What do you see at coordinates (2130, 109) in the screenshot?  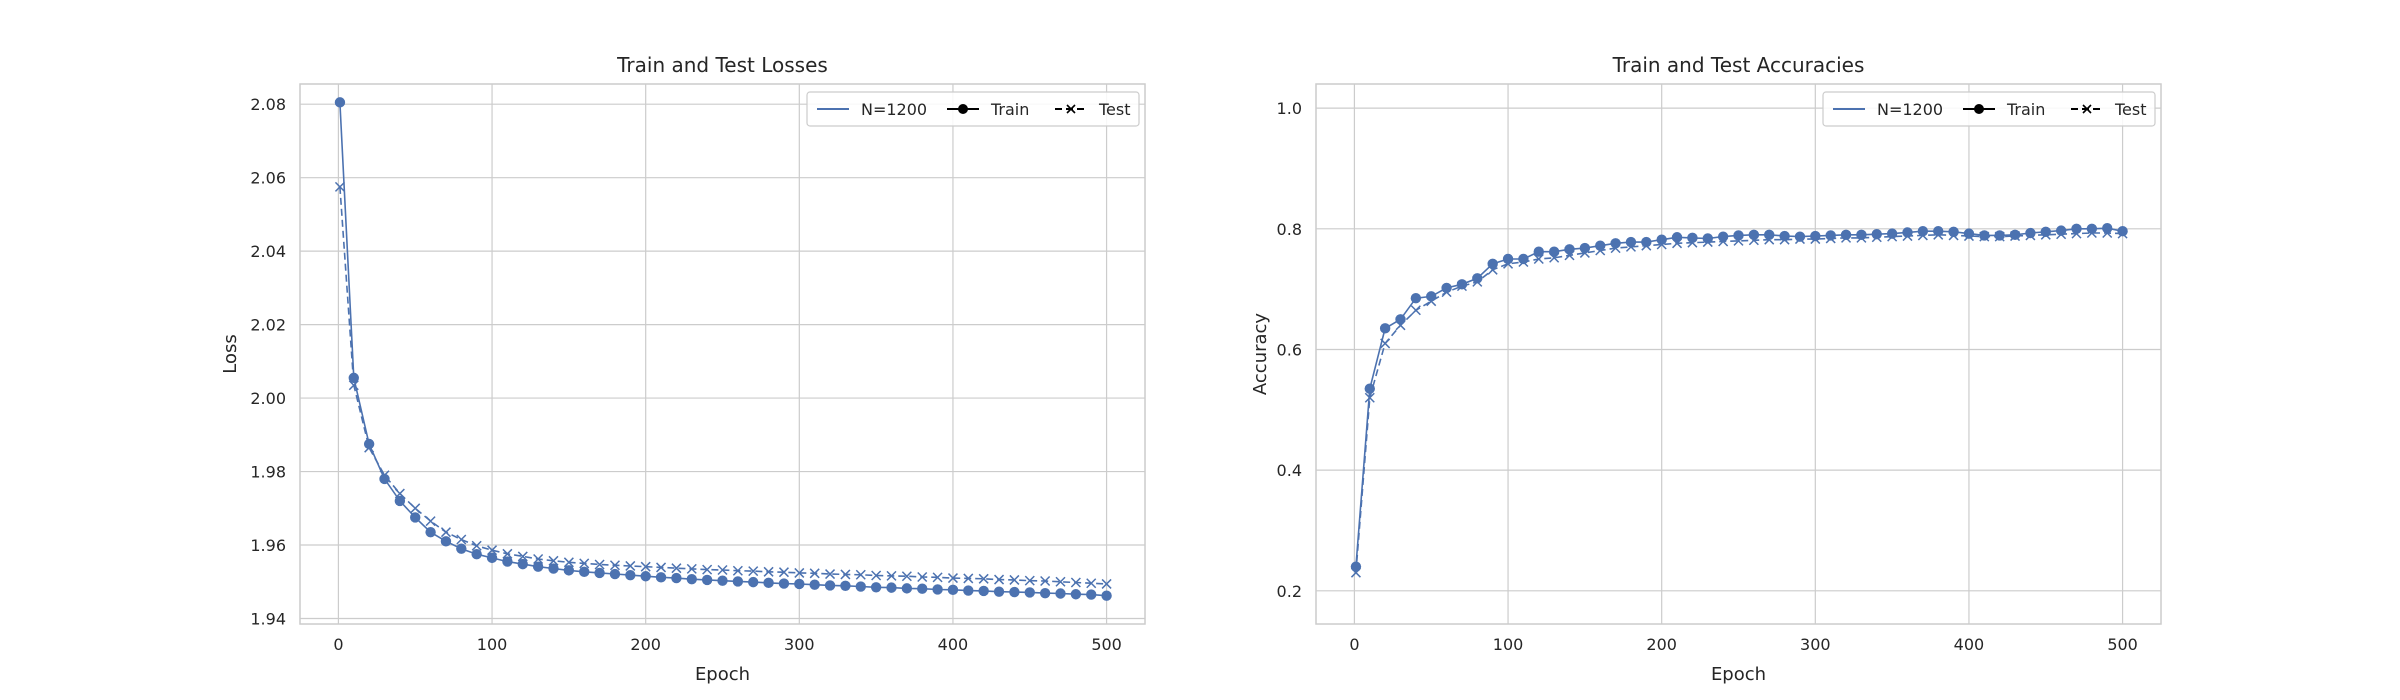 I see `accuracy-legend-label-2: Test` at bounding box center [2130, 109].